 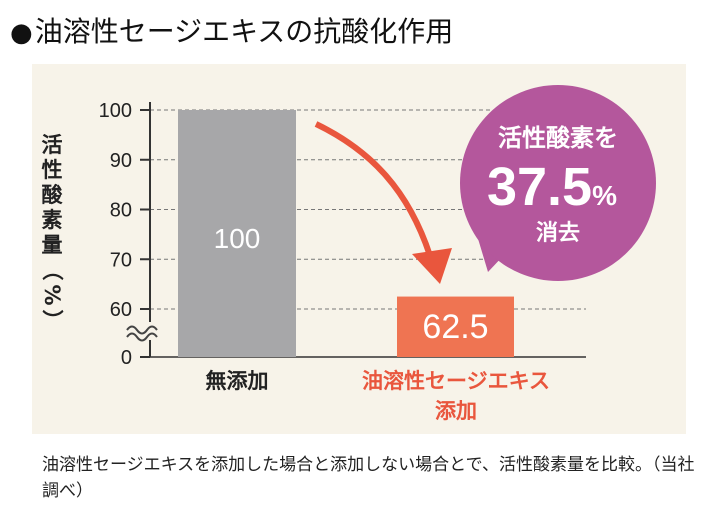 What do you see at coordinates (52, 245) in the screenshot?
I see `y-axis-label-char: 量` at bounding box center [52, 245].